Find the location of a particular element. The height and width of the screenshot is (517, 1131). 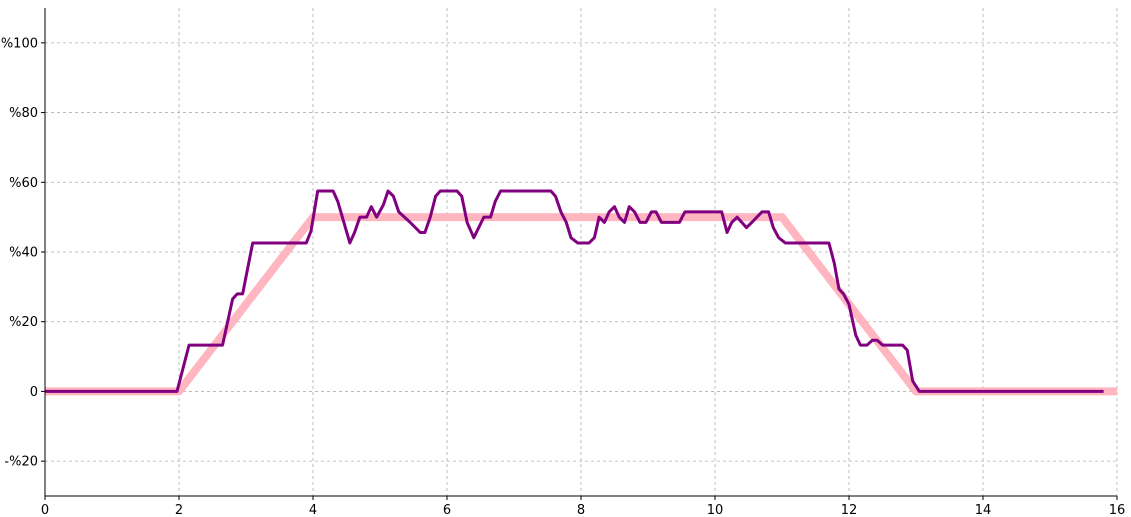

y-tick-label: %60 is located at coordinates (23, 183).